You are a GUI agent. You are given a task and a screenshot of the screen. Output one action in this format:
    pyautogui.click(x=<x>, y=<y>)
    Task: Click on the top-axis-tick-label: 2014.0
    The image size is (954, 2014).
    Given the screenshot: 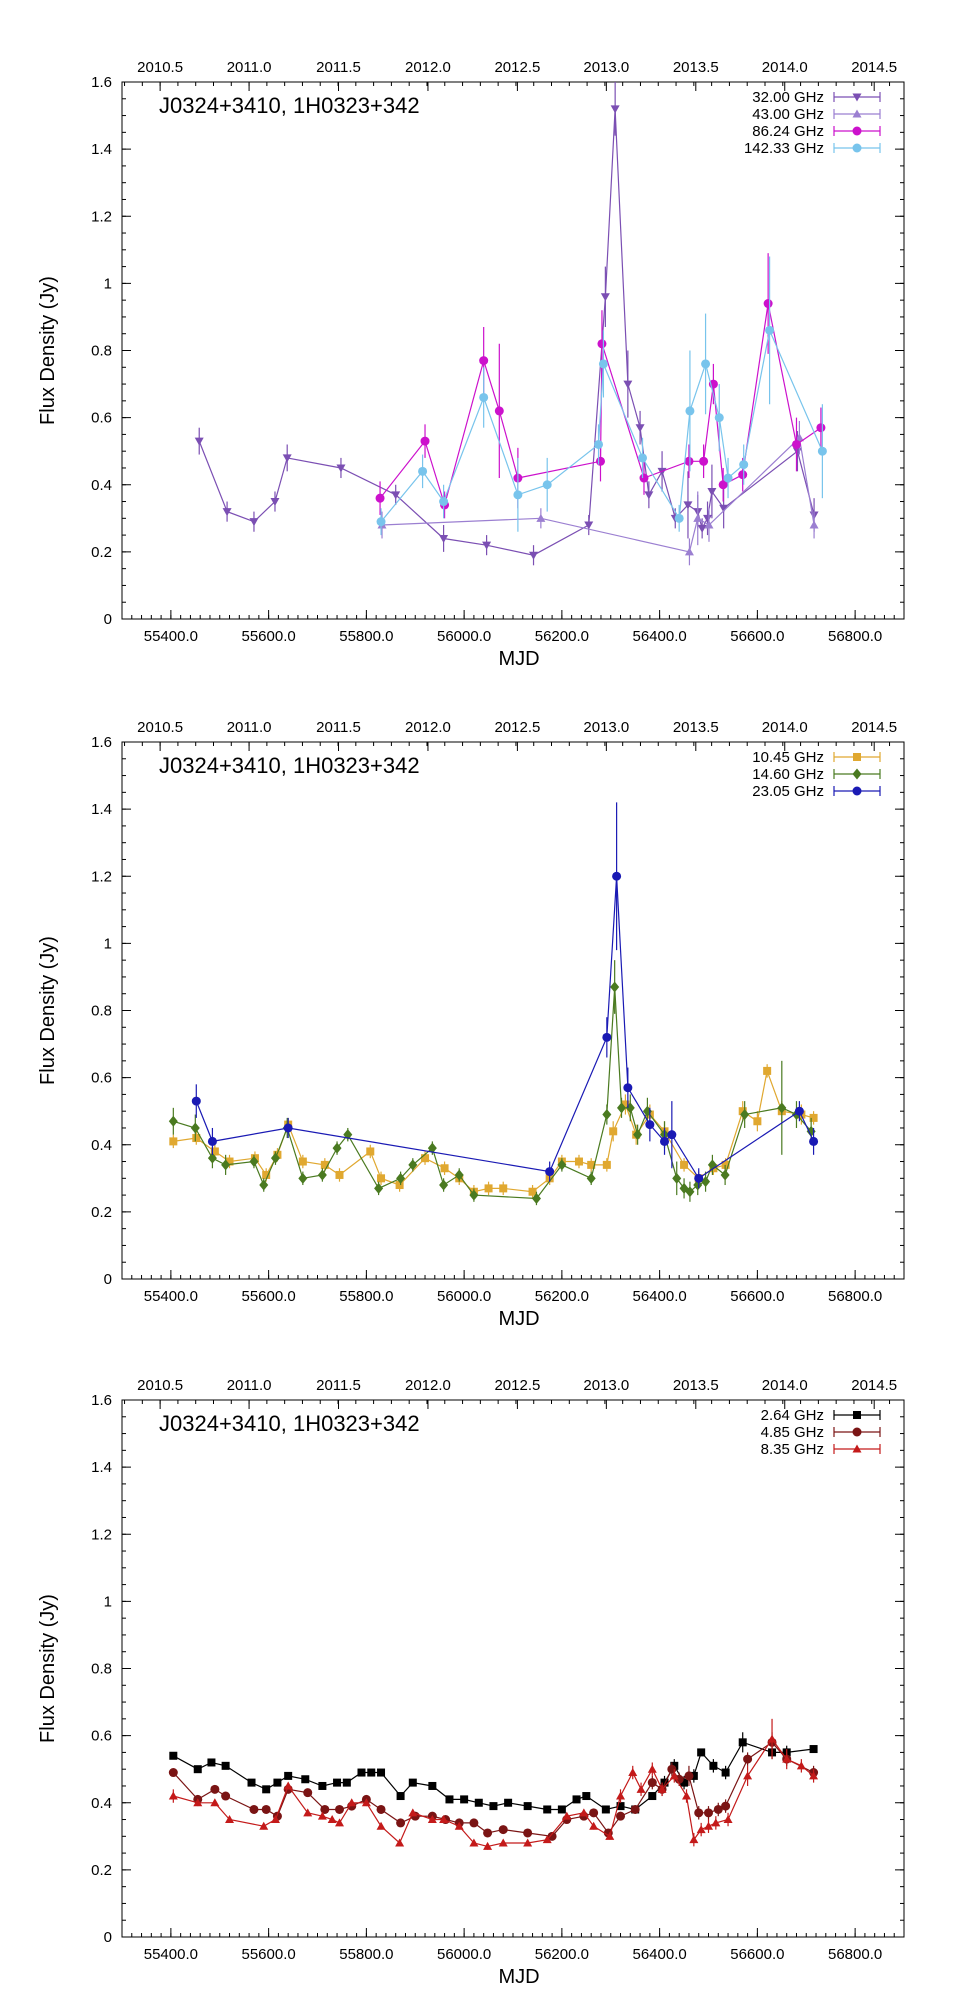 What is the action you would take?
    pyautogui.click(x=785, y=1385)
    